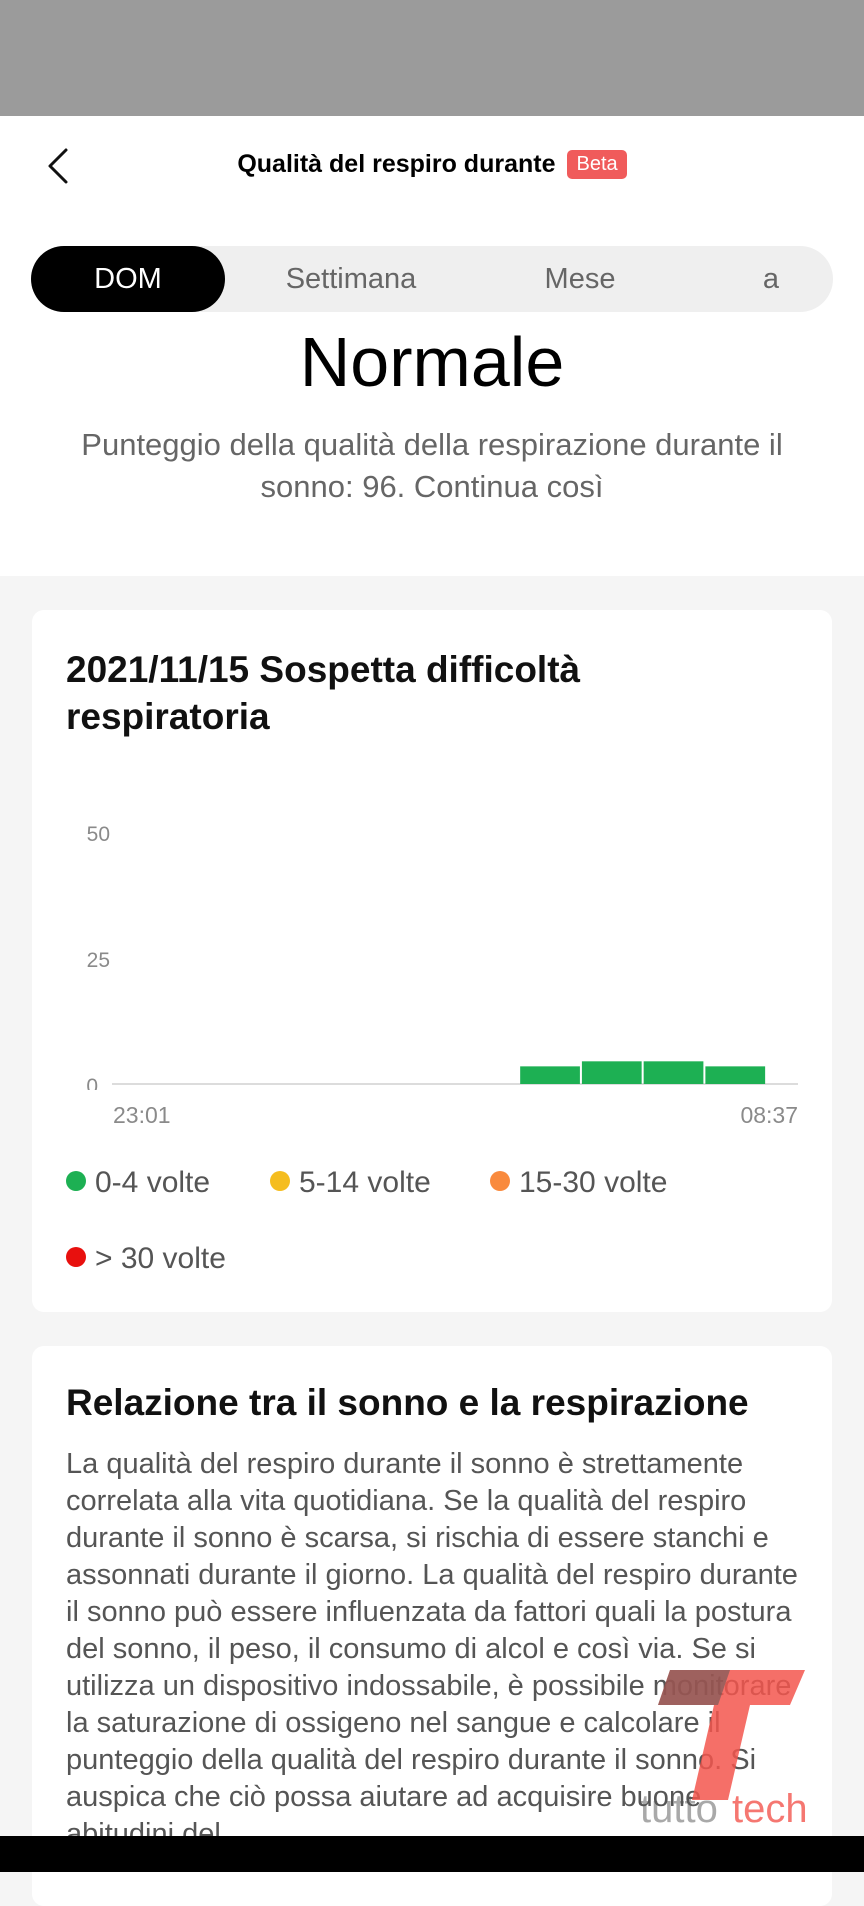  I want to click on y-tick-label: 0, so click(92, 1082).